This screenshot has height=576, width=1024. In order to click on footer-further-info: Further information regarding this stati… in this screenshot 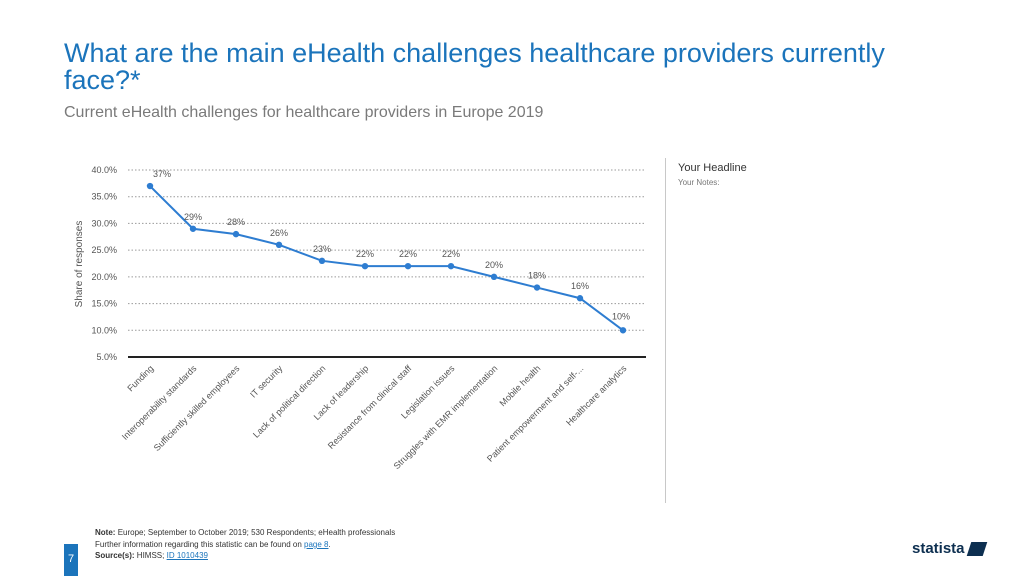, I will do `click(213, 544)`.